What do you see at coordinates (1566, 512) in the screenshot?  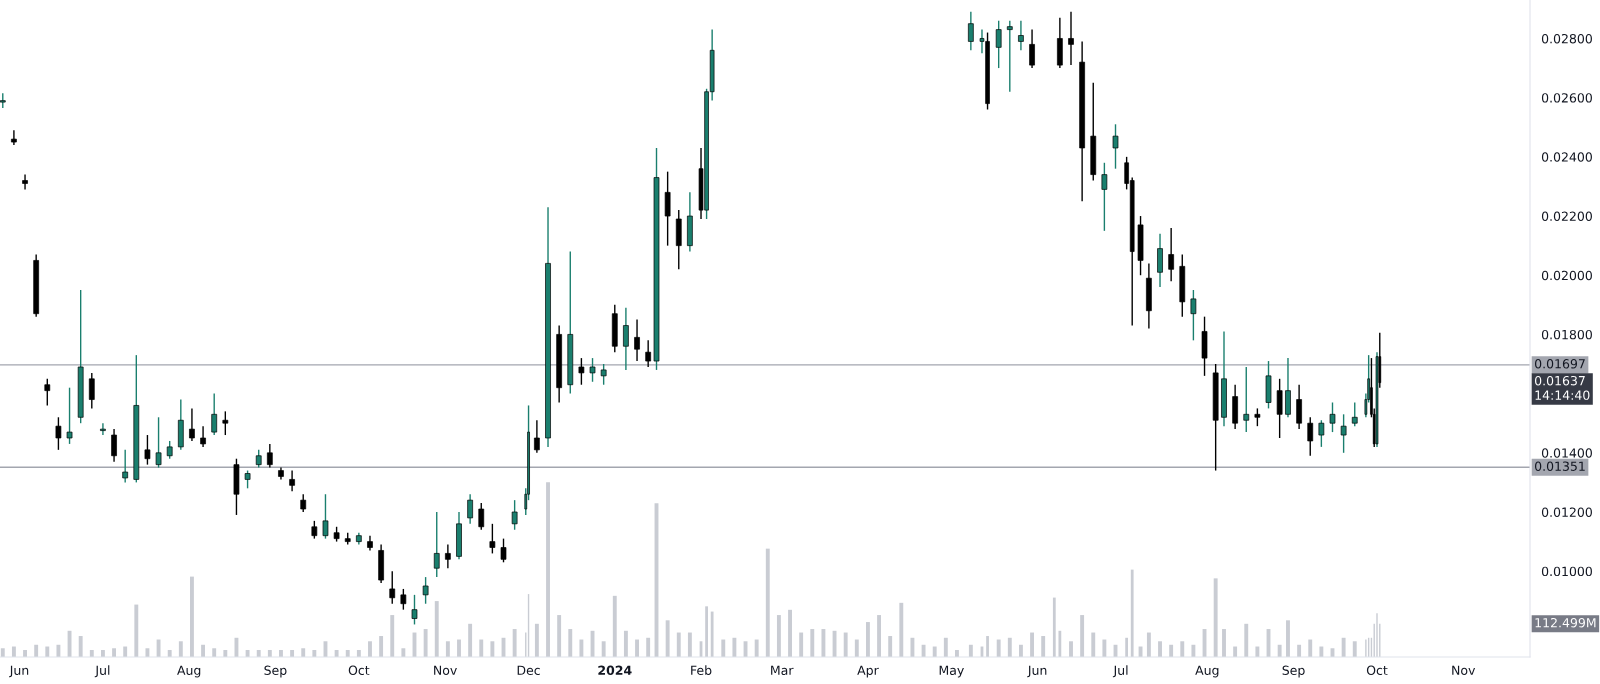 I see `y-tick-label: 0.01200` at bounding box center [1566, 512].